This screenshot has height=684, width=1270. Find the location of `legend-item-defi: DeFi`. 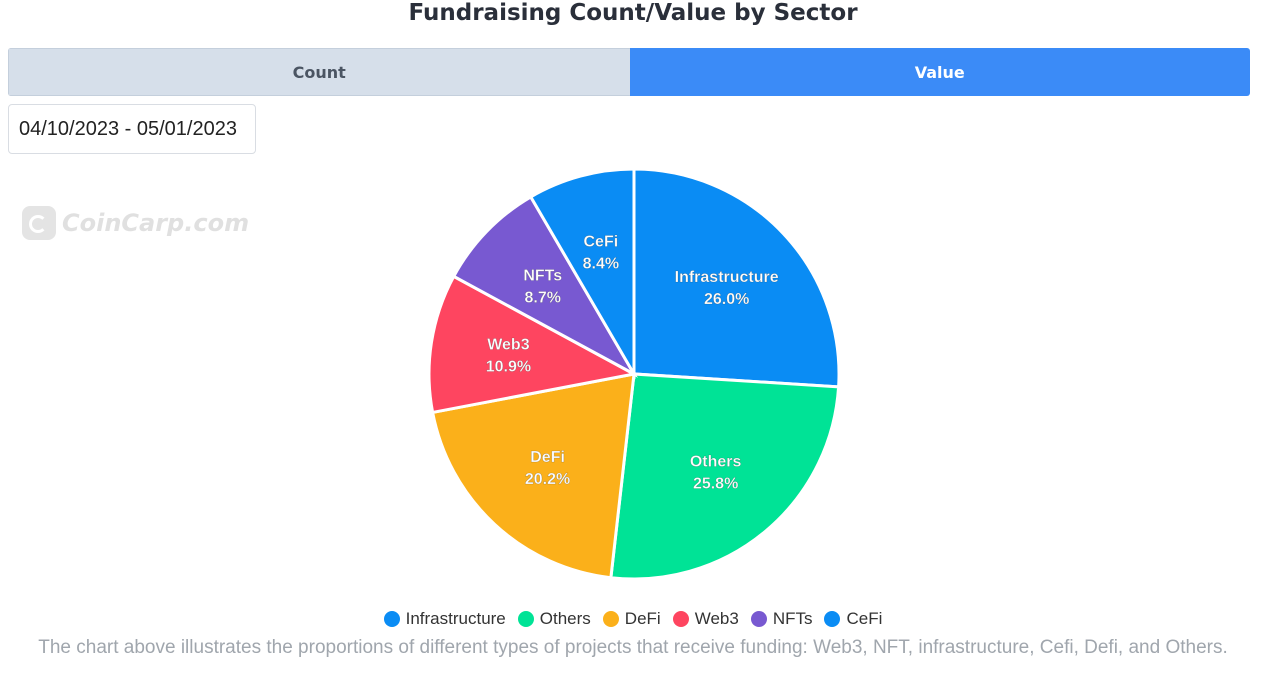

legend-item-defi: DeFi is located at coordinates (631, 619).